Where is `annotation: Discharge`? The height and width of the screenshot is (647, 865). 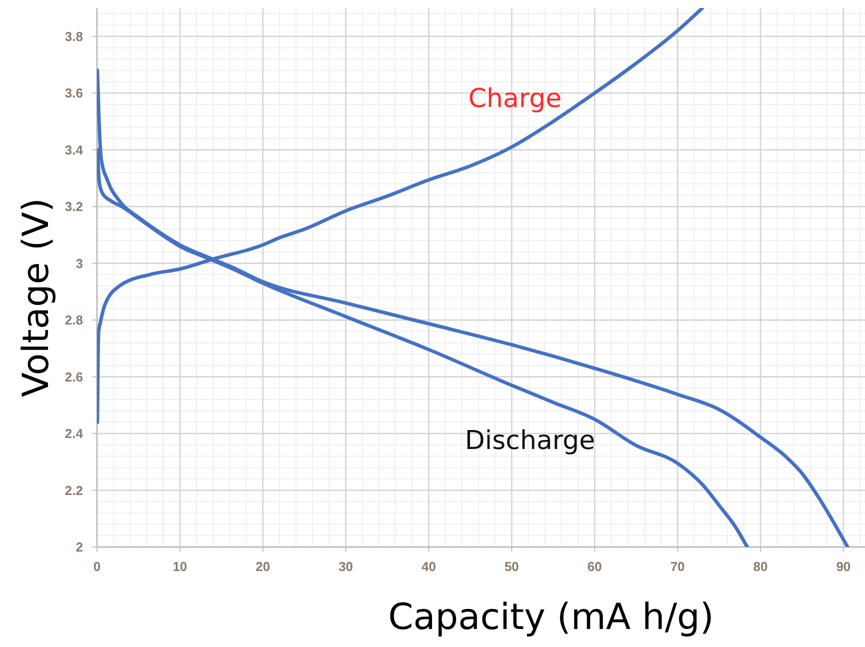 annotation: Discharge is located at coordinates (530, 441).